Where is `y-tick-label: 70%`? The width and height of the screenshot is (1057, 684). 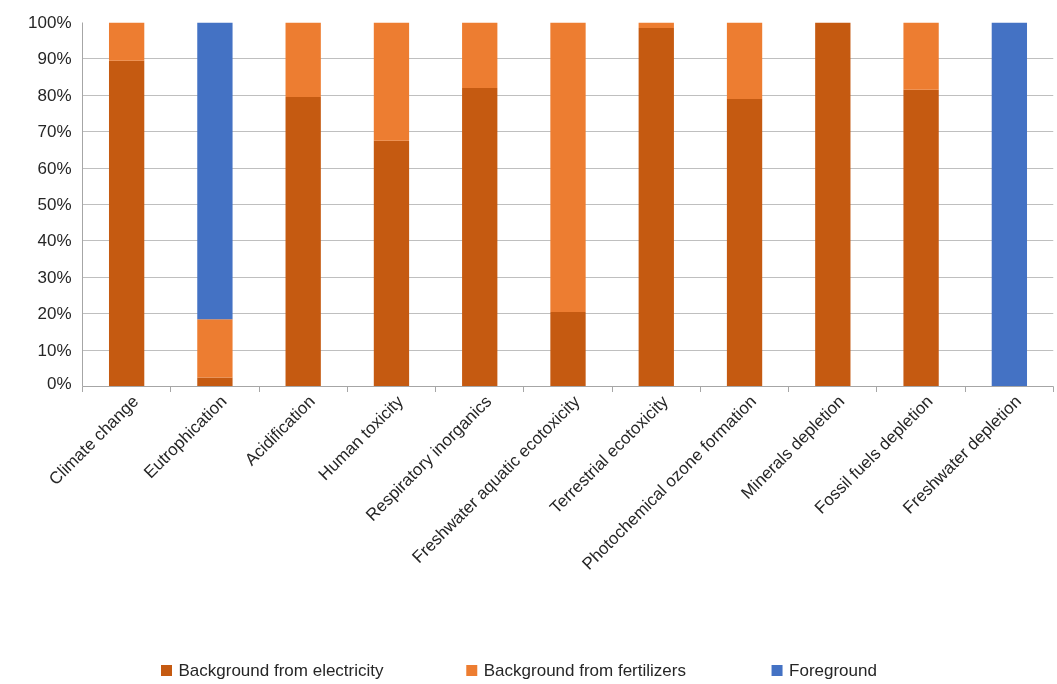 y-tick-label: 70% is located at coordinates (54, 132).